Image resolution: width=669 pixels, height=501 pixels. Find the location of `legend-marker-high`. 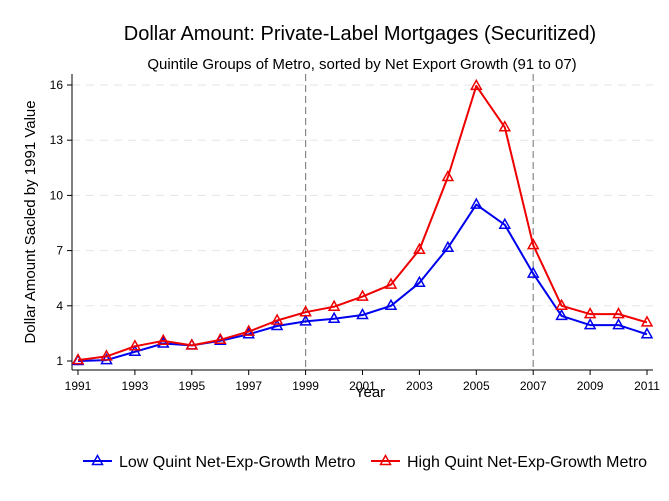

legend-marker-high is located at coordinates (385, 459).